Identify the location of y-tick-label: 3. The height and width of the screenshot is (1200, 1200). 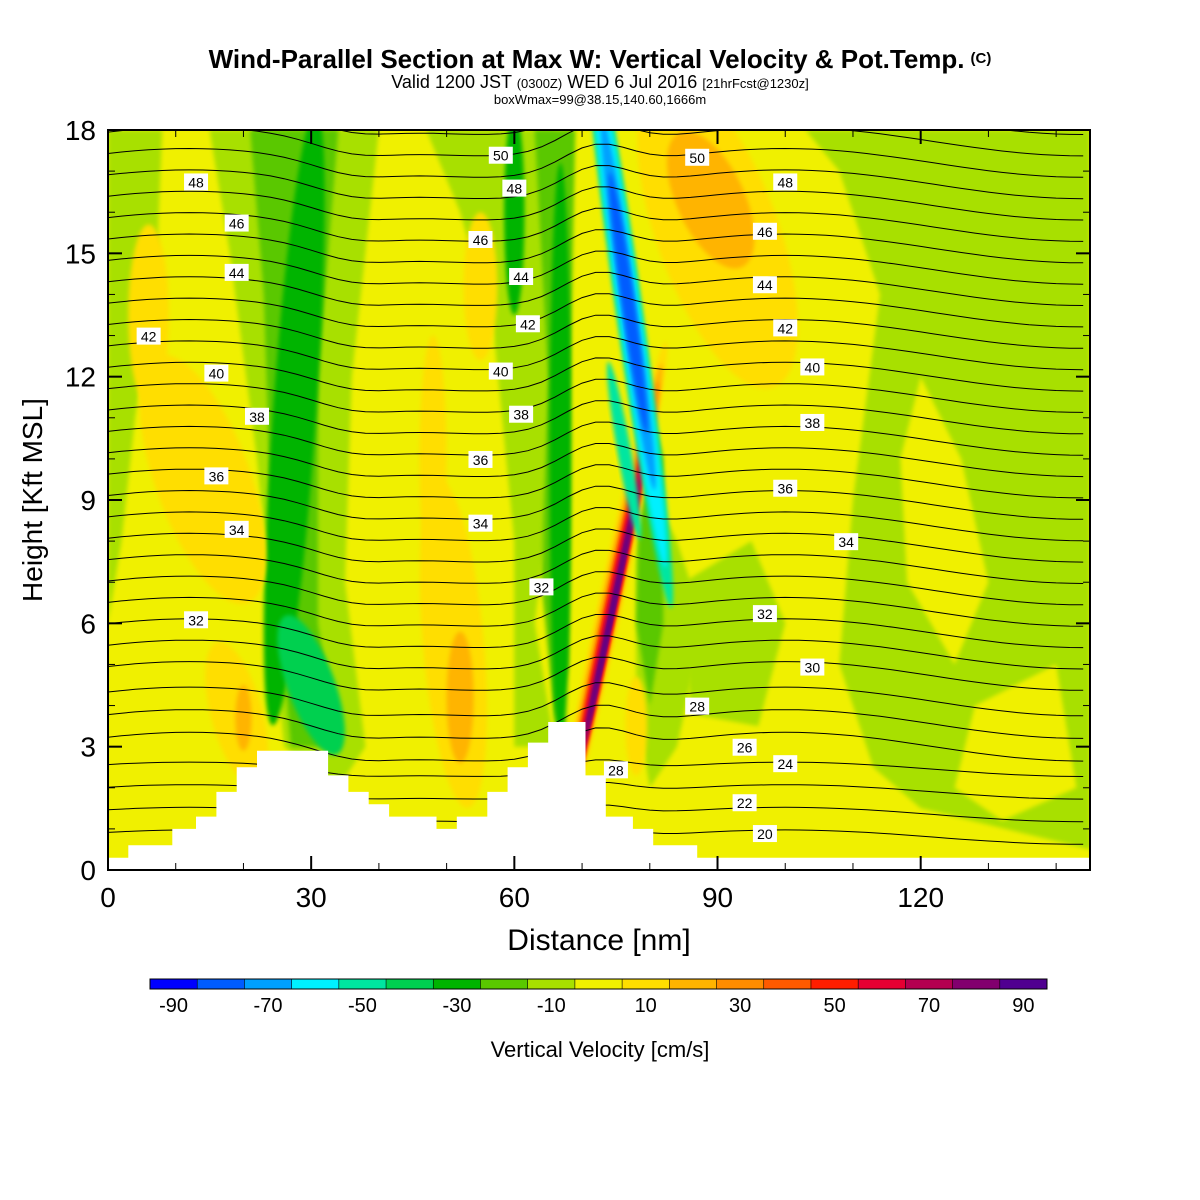
(88, 747).